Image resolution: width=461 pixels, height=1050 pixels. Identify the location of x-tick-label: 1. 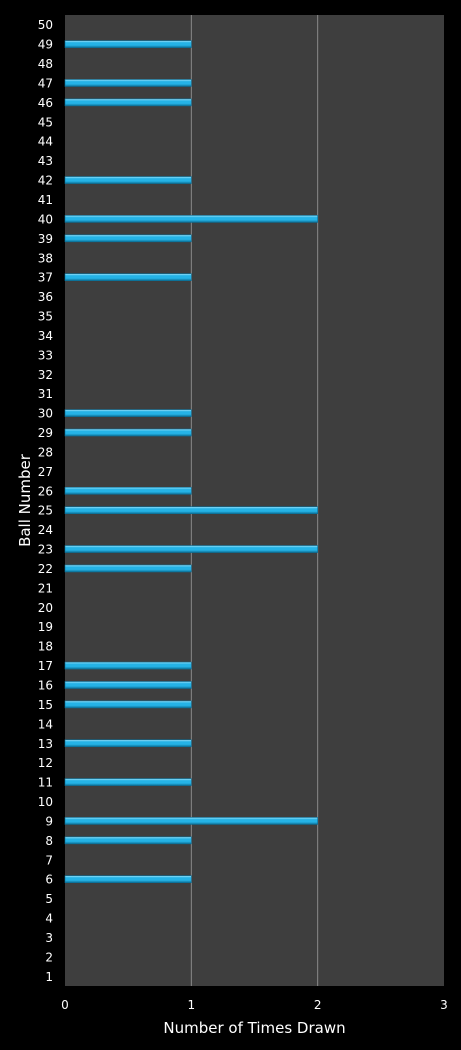
(192, 1005).